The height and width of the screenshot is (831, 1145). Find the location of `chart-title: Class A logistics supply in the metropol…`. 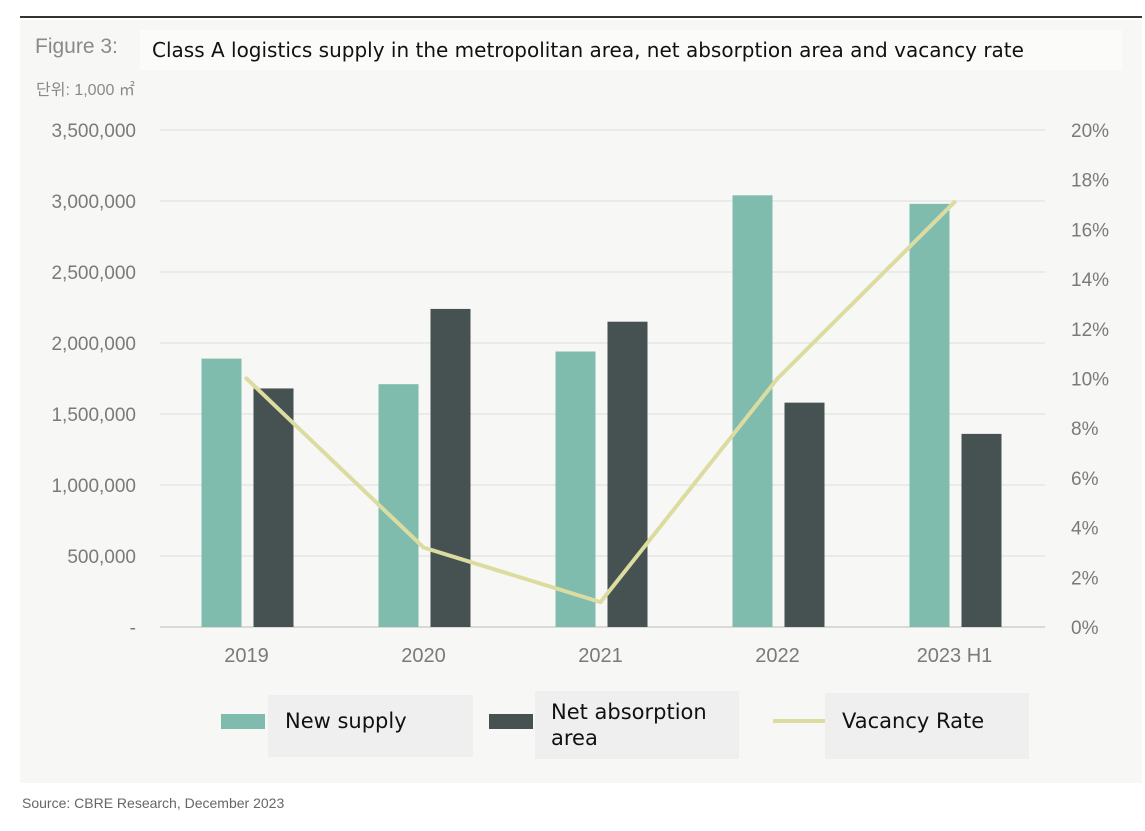

chart-title: Class A logistics supply in the metropol… is located at coordinates (631, 50).